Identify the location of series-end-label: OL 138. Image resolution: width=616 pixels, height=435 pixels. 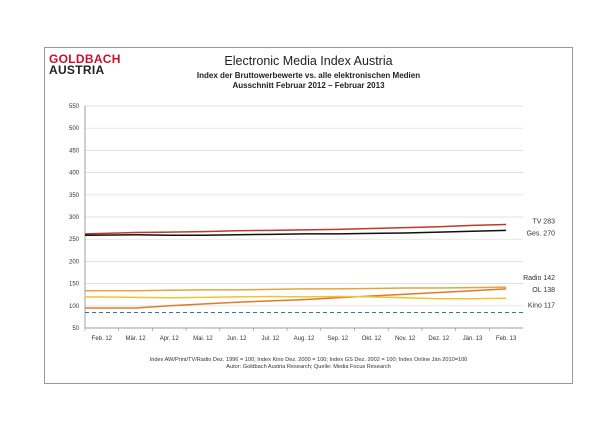
(543, 290).